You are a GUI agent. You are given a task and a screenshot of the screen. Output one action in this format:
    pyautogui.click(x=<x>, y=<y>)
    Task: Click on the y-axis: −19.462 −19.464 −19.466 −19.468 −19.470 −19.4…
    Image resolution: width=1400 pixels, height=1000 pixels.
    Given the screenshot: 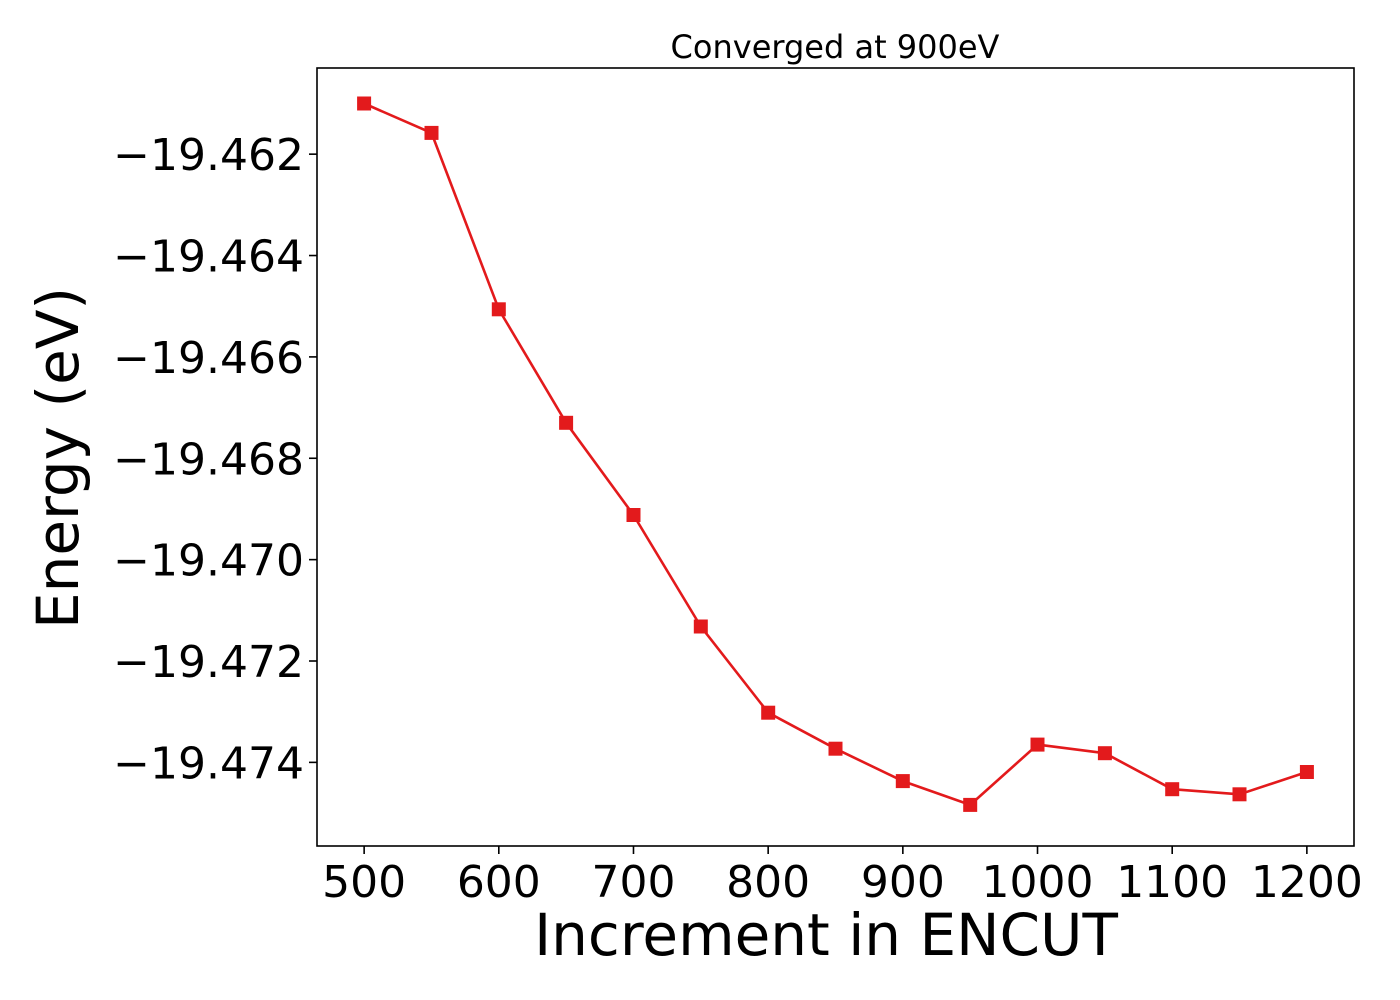 What is the action you would take?
    pyautogui.click(x=215, y=459)
    